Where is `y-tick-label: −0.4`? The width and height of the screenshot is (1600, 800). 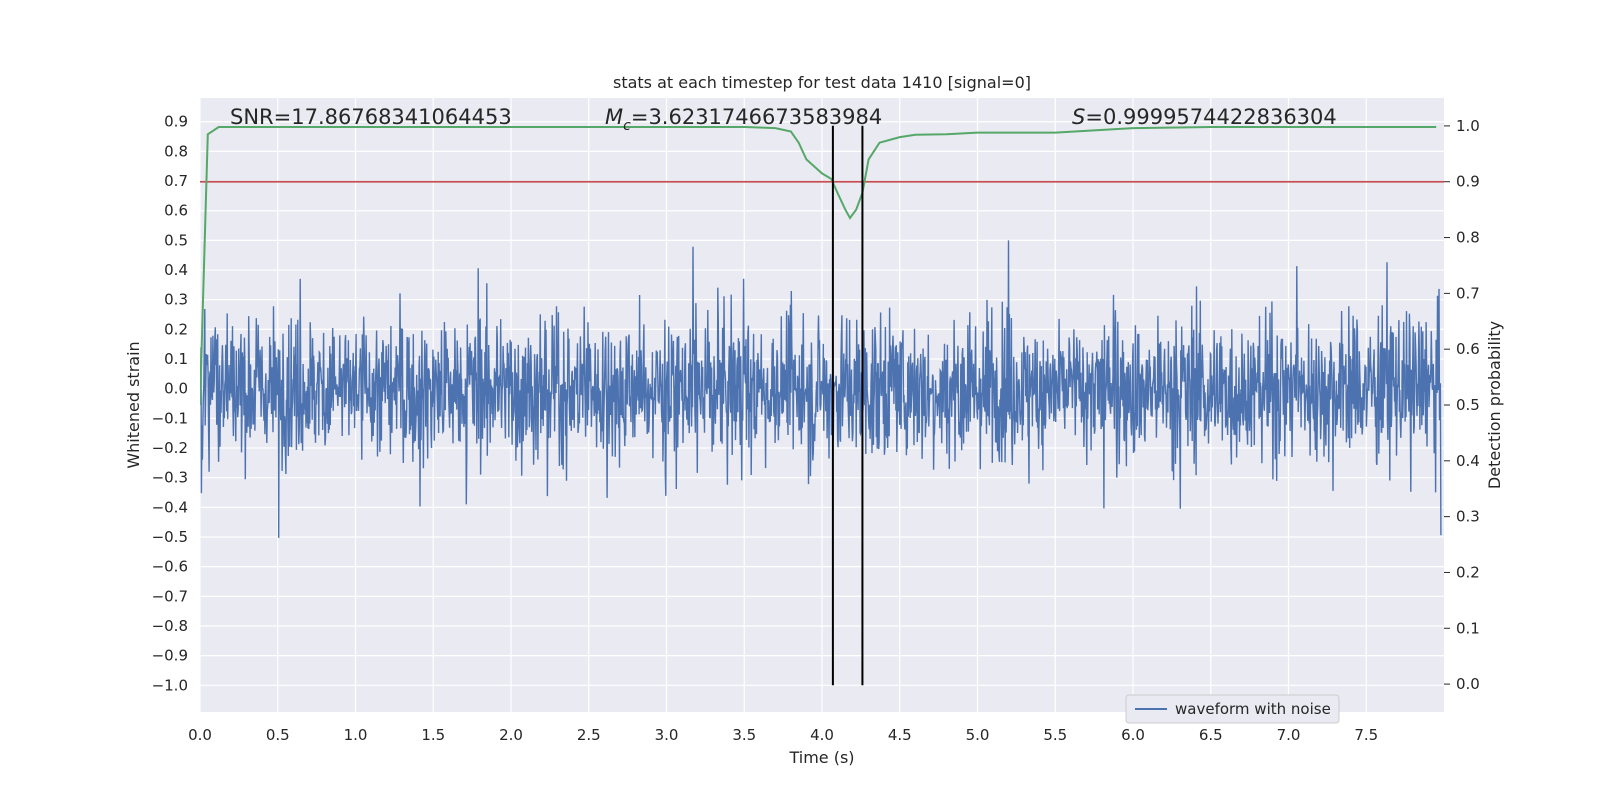
y-tick-label: −0.4 is located at coordinates (170, 507).